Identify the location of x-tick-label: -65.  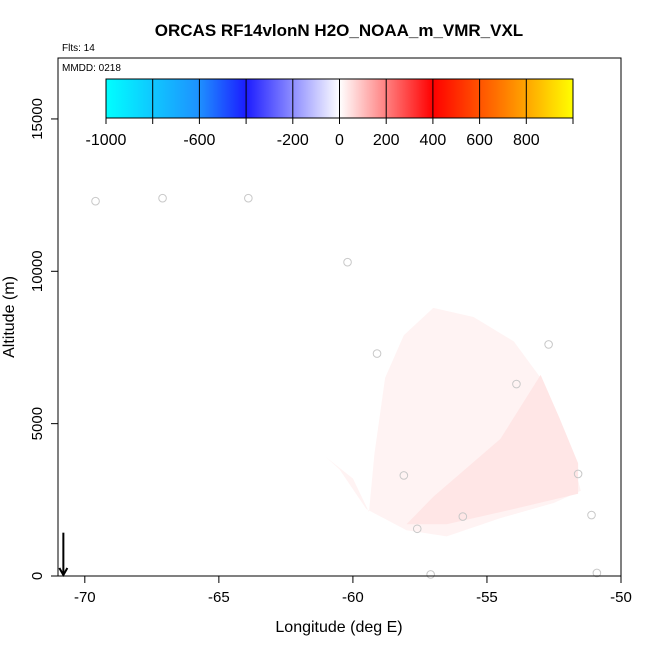
(219, 597).